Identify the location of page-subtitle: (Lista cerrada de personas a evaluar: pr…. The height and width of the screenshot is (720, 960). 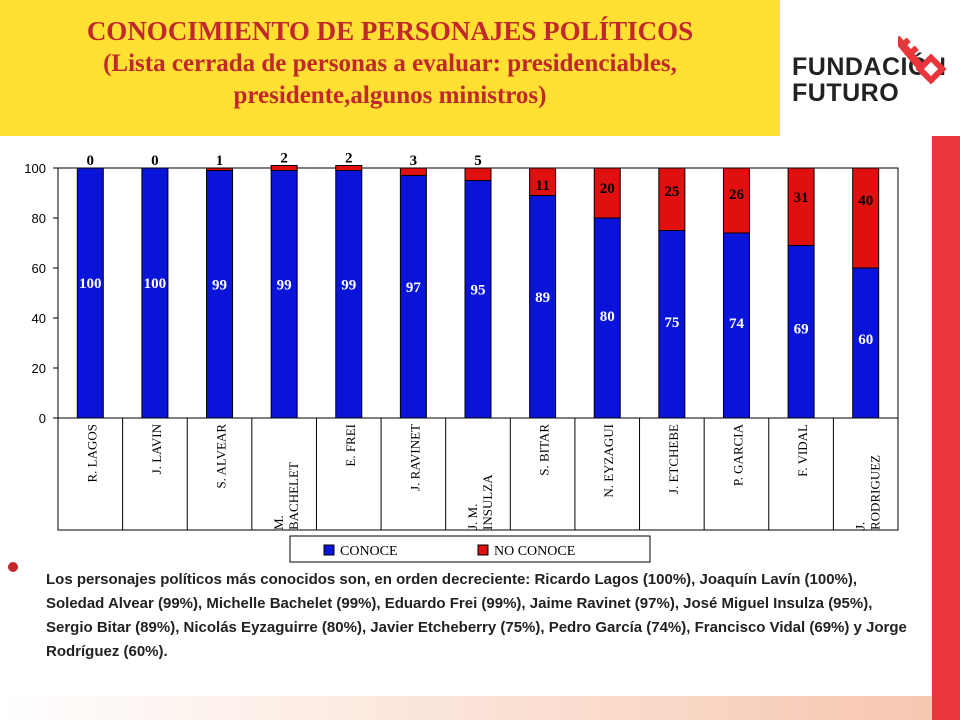
(390, 79).